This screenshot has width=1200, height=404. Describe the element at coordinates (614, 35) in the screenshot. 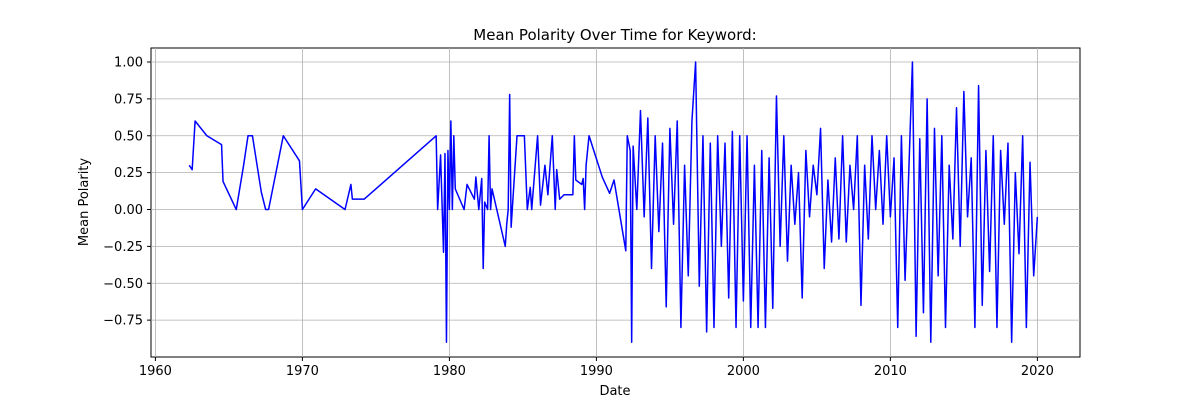

I see `chart-title: Mean Polarity Over Time for Keyword:` at that location.